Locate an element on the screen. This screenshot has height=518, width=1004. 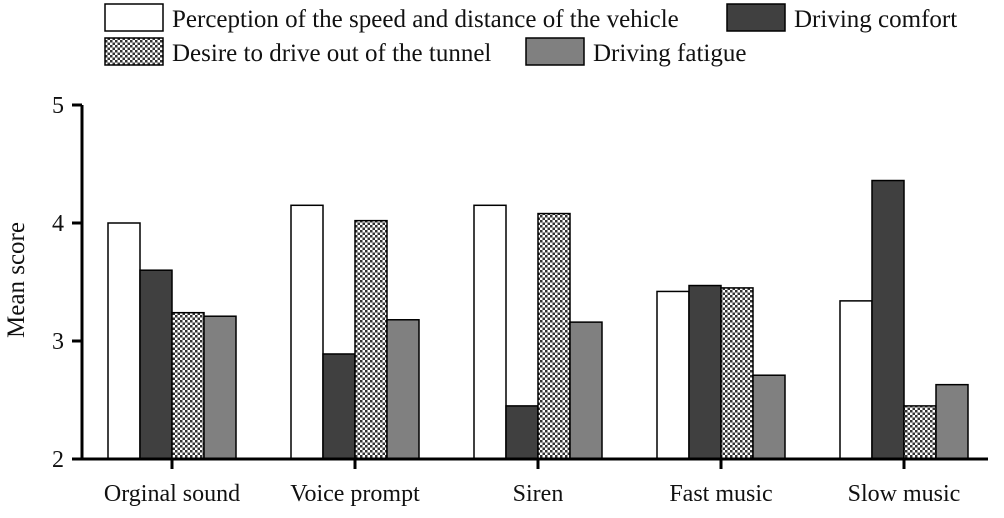
y-tick-label-3: 3 is located at coordinates (58, 342).